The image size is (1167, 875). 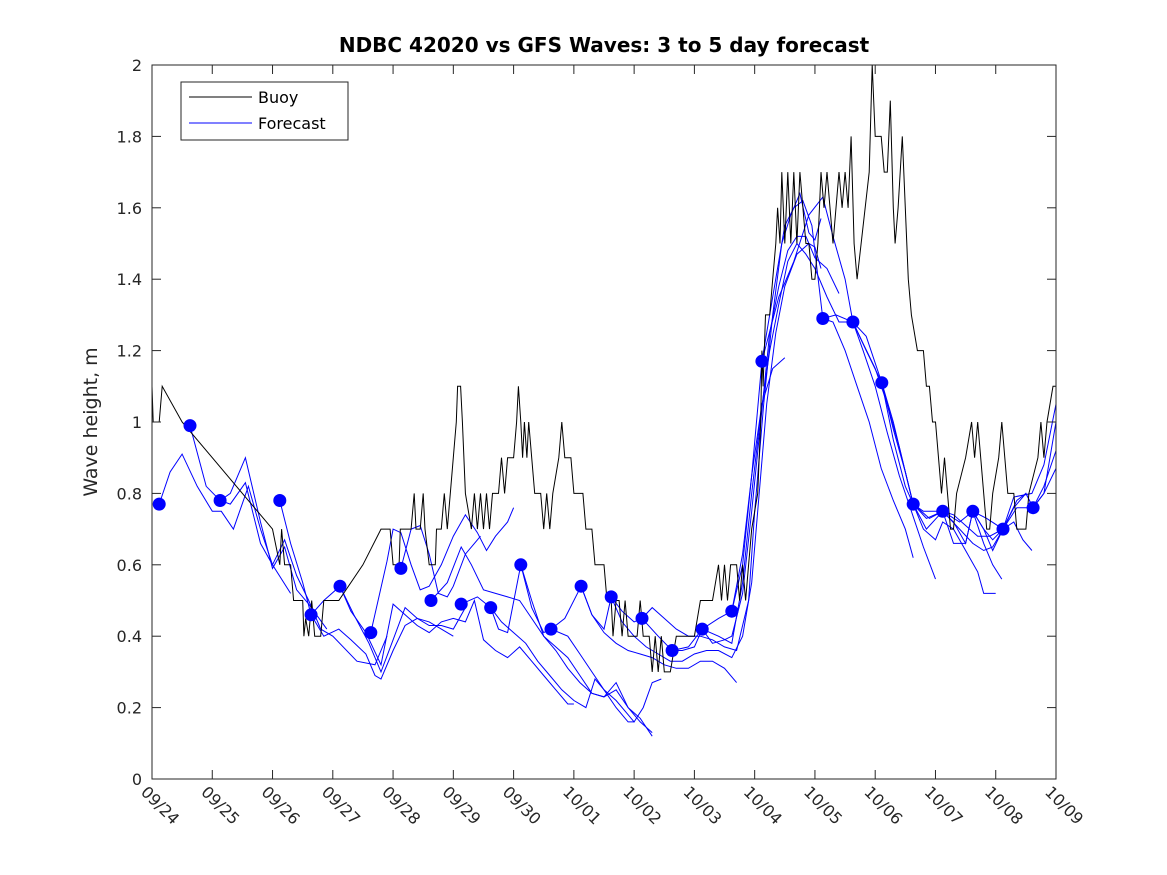 What do you see at coordinates (129, 636) in the screenshot?
I see `y-tick-label: 0.4` at bounding box center [129, 636].